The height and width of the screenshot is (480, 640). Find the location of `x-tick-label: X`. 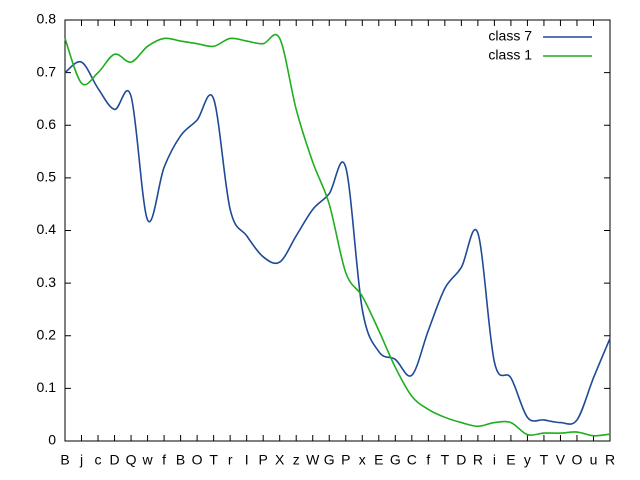

x-tick-label: X is located at coordinates (280, 460).